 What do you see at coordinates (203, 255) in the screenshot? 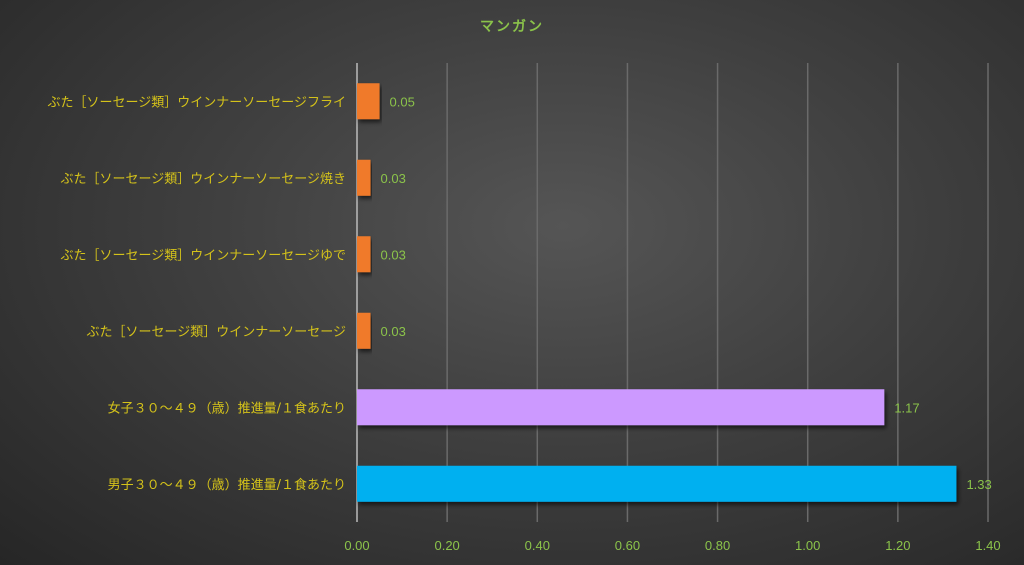
I see `category-label: ぶた［ソーセージ類］ウインナーソーセージゆで` at bounding box center [203, 255].